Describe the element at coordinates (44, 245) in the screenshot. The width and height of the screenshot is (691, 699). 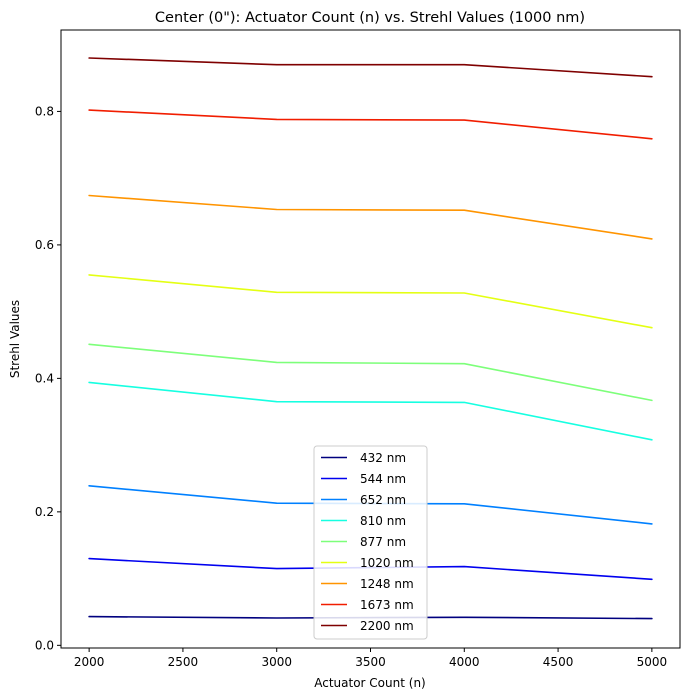
I see `y-tick-label: 0.6` at that location.